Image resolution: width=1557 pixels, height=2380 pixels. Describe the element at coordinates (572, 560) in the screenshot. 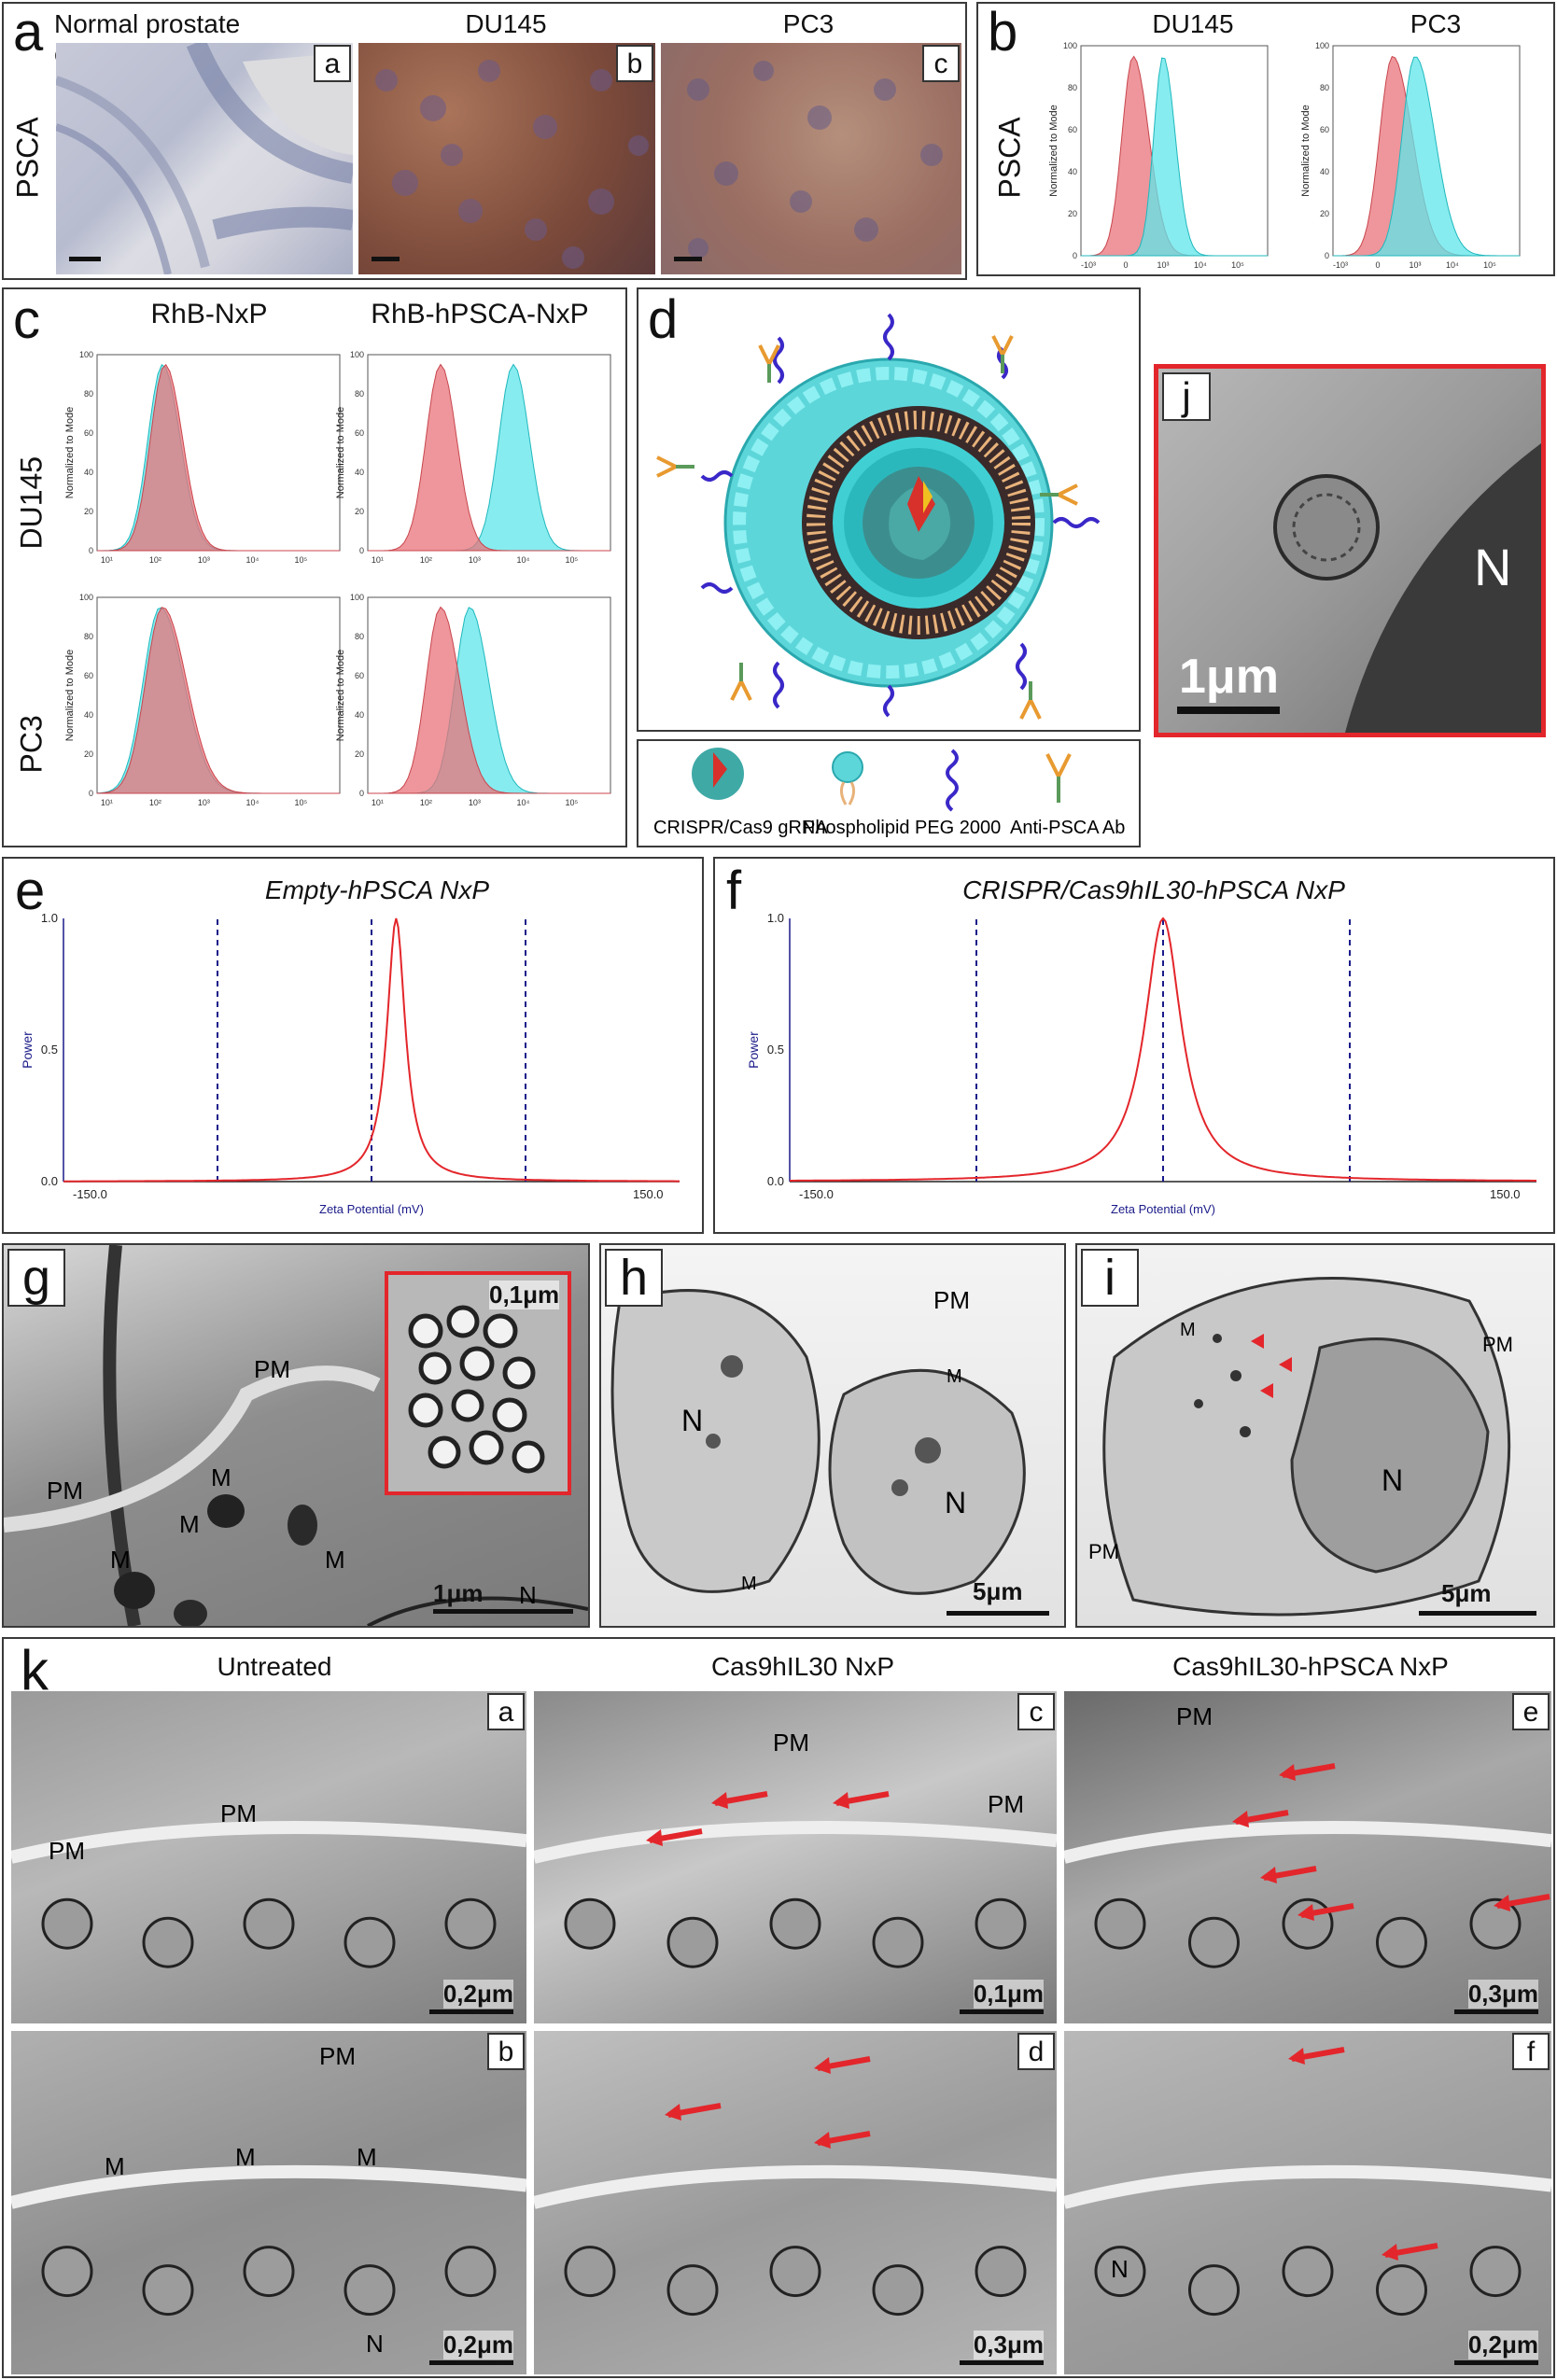

I see `x-tick-label: 10⁵` at that location.